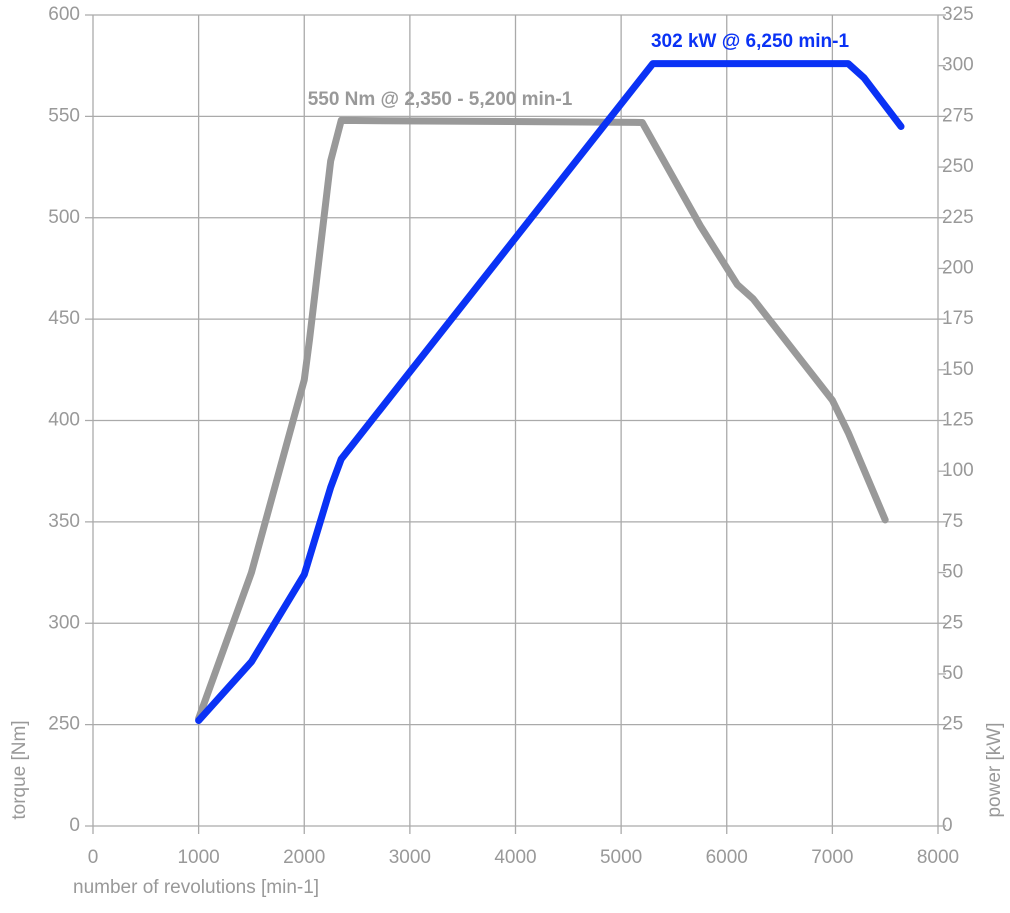 Image resolution: width=1010 pixels, height=913 pixels. Describe the element at coordinates (621, 857) in the screenshot. I see `x-tick-label: 5000` at that location.